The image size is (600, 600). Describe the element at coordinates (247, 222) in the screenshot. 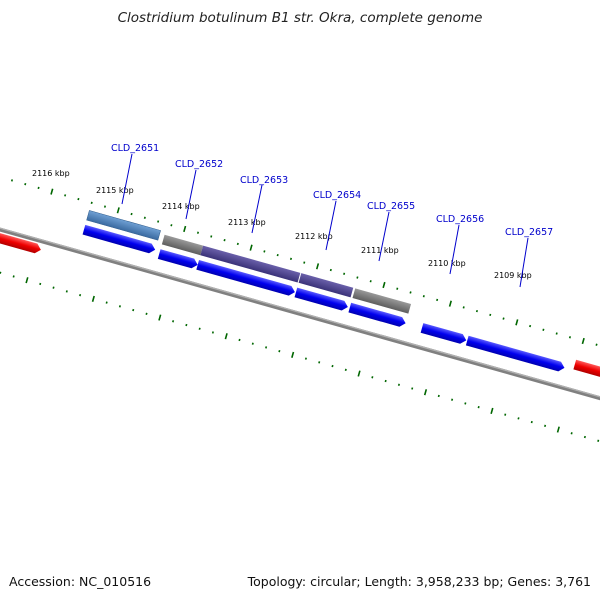

I see `kbp-label: 2113 kbp` at that location.